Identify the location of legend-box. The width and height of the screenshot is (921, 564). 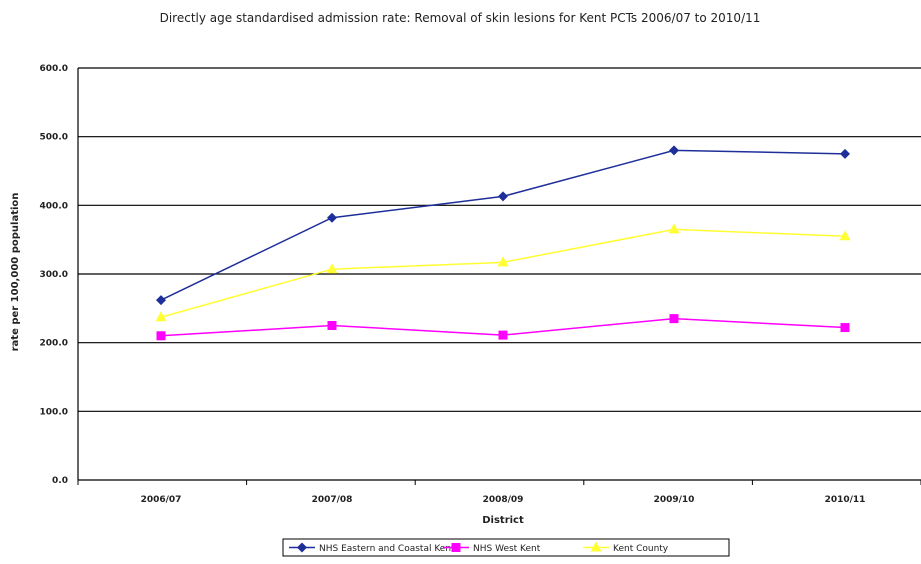
(506, 547).